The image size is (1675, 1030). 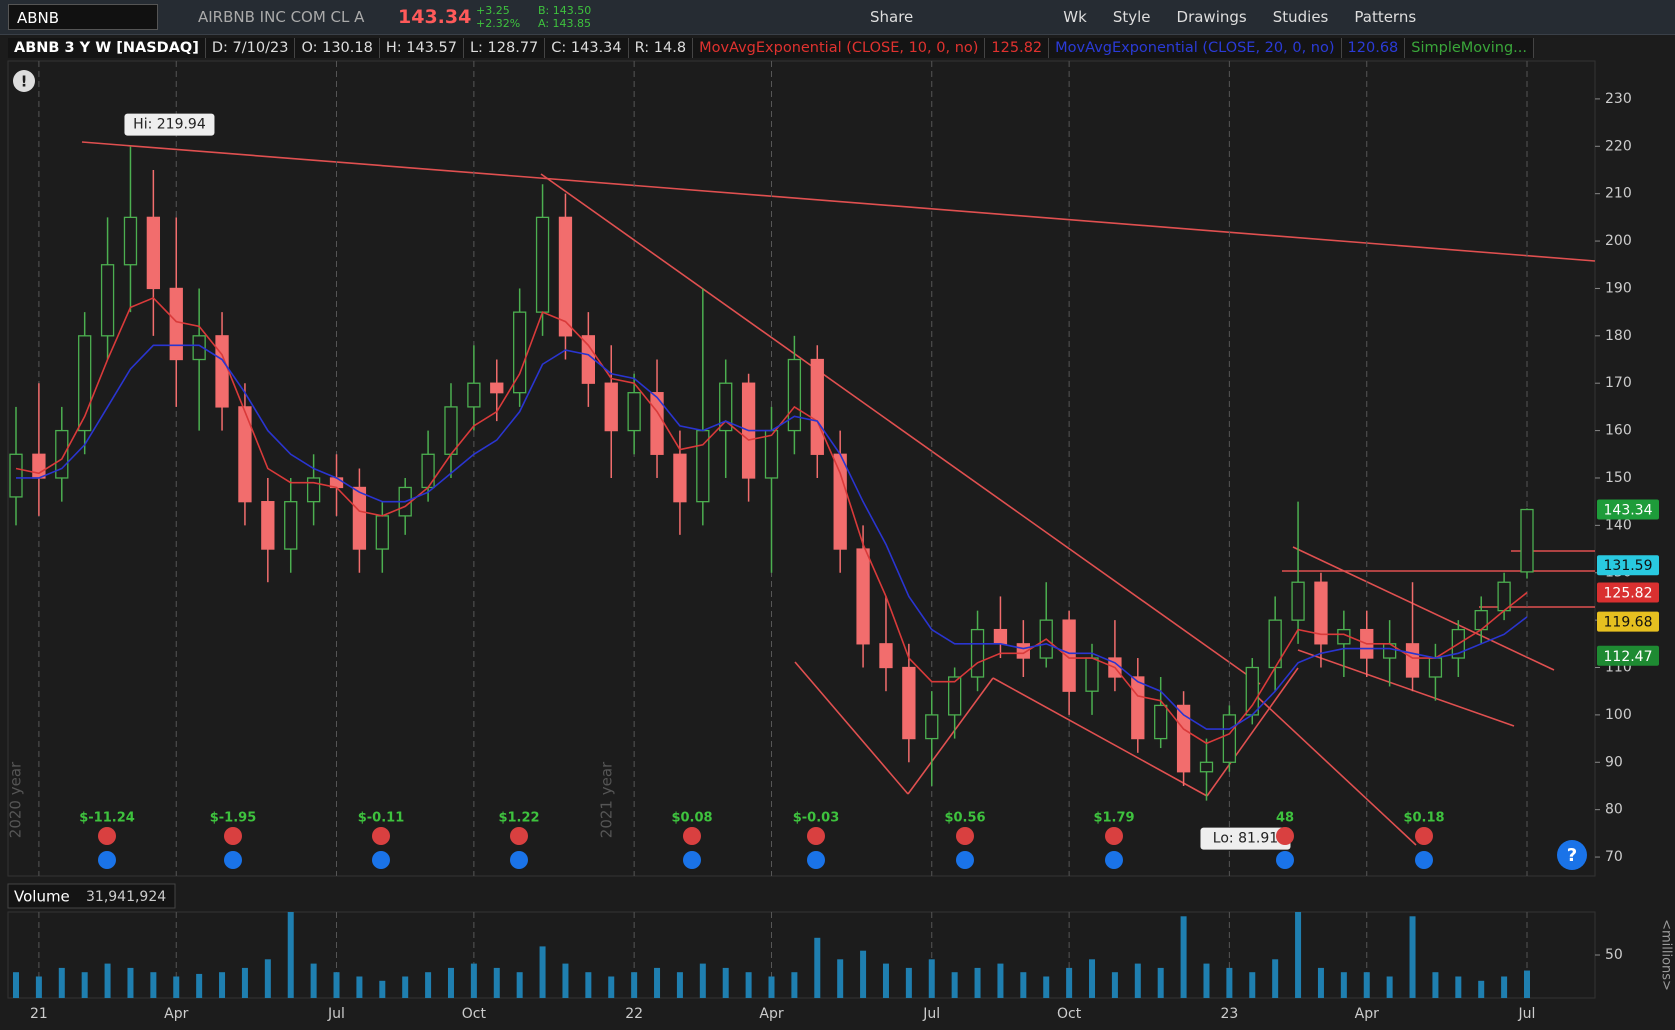 I want to click on open: O: 130.18, so click(x=337, y=48).